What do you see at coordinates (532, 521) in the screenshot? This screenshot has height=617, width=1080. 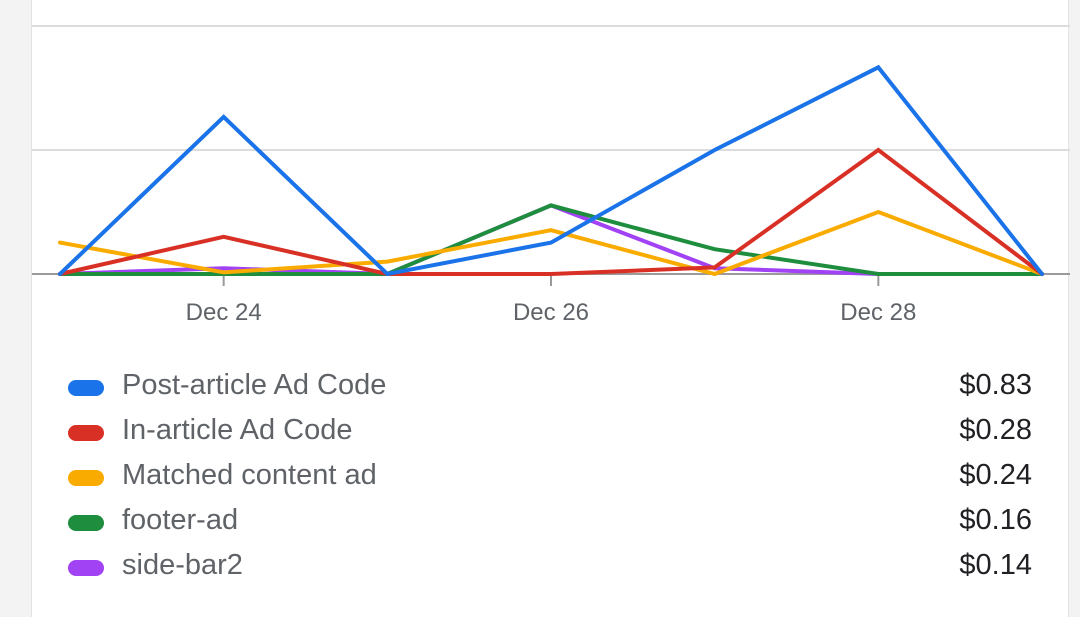 I see `legend-item: footer-ad $0.16` at bounding box center [532, 521].